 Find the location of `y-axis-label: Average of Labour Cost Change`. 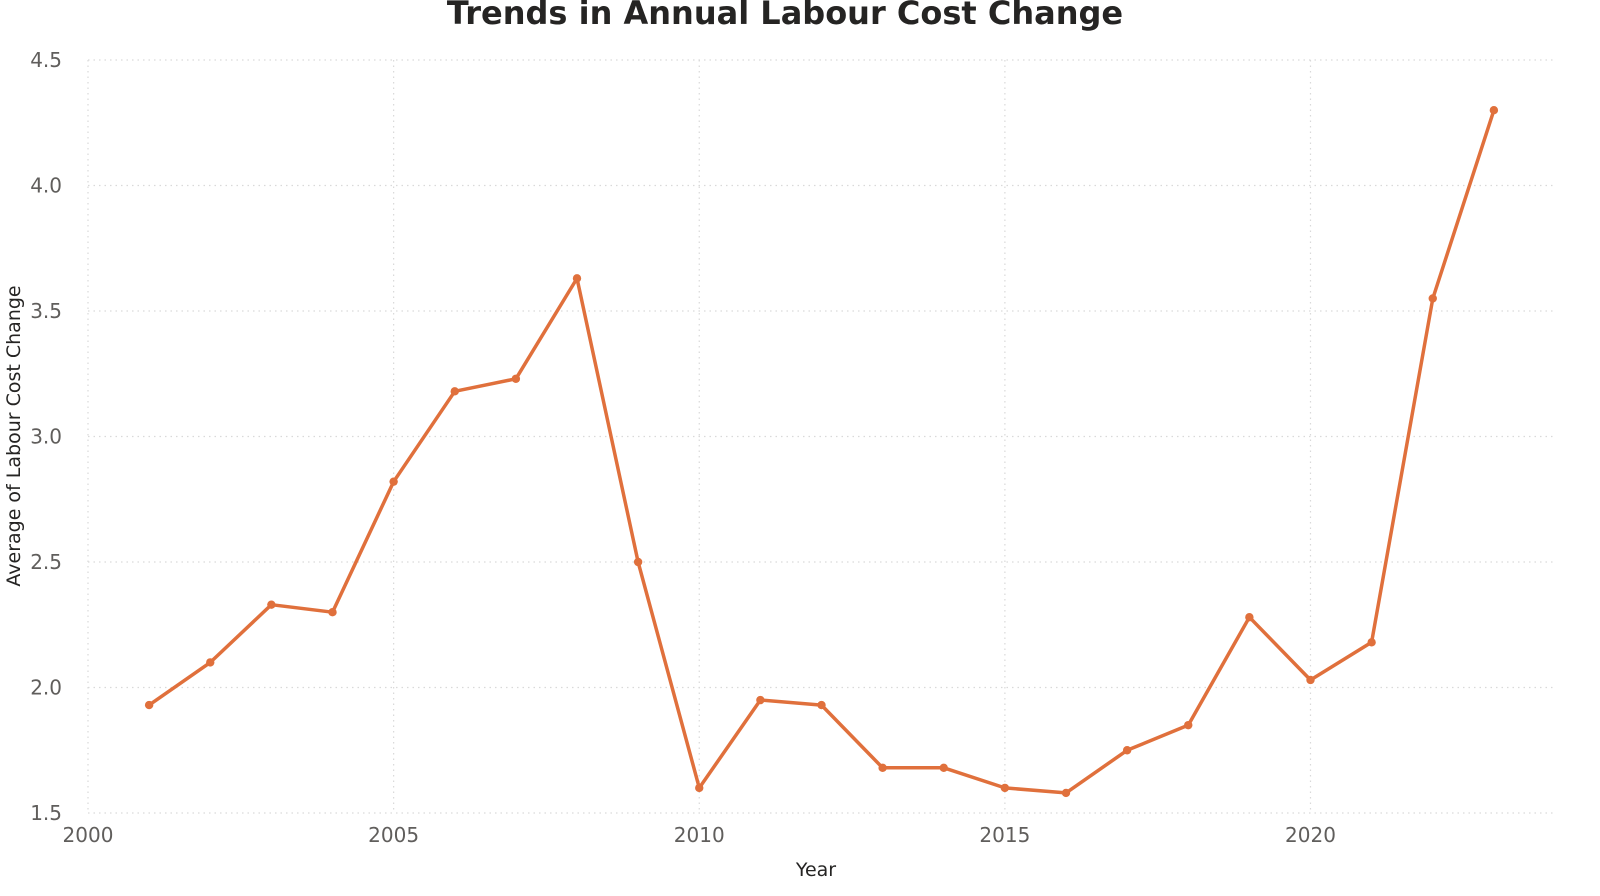

y-axis-label: Average of Labour Cost Change is located at coordinates (14, 435).